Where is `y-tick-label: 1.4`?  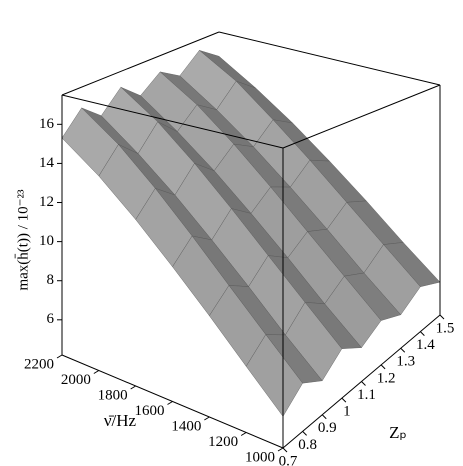
y-tick-label: 1.4 is located at coordinates (425, 345).